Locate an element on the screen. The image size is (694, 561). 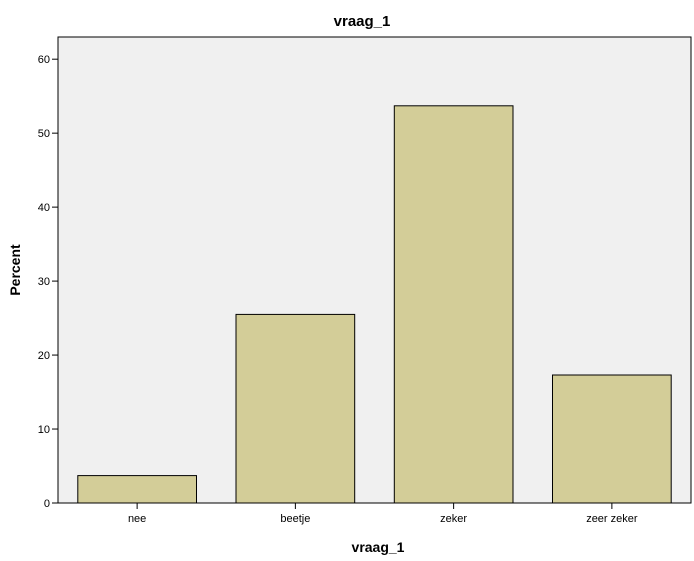
bar-nee is located at coordinates (137, 489).